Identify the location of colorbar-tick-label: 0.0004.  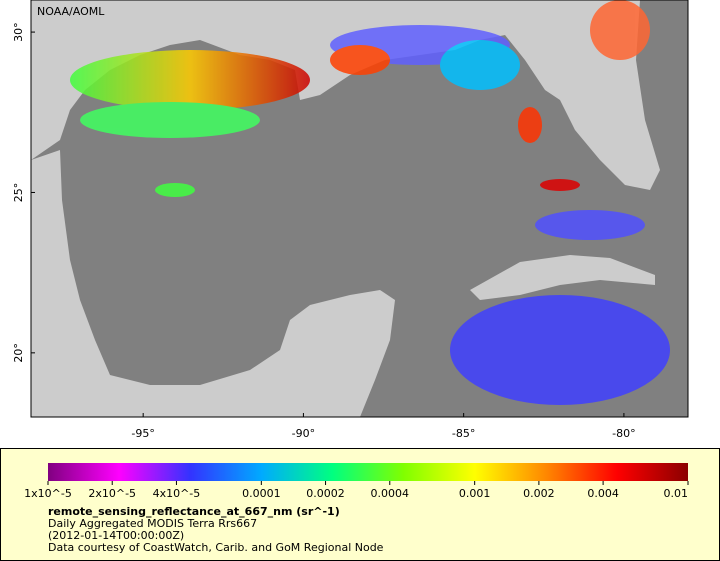
(390, 493).